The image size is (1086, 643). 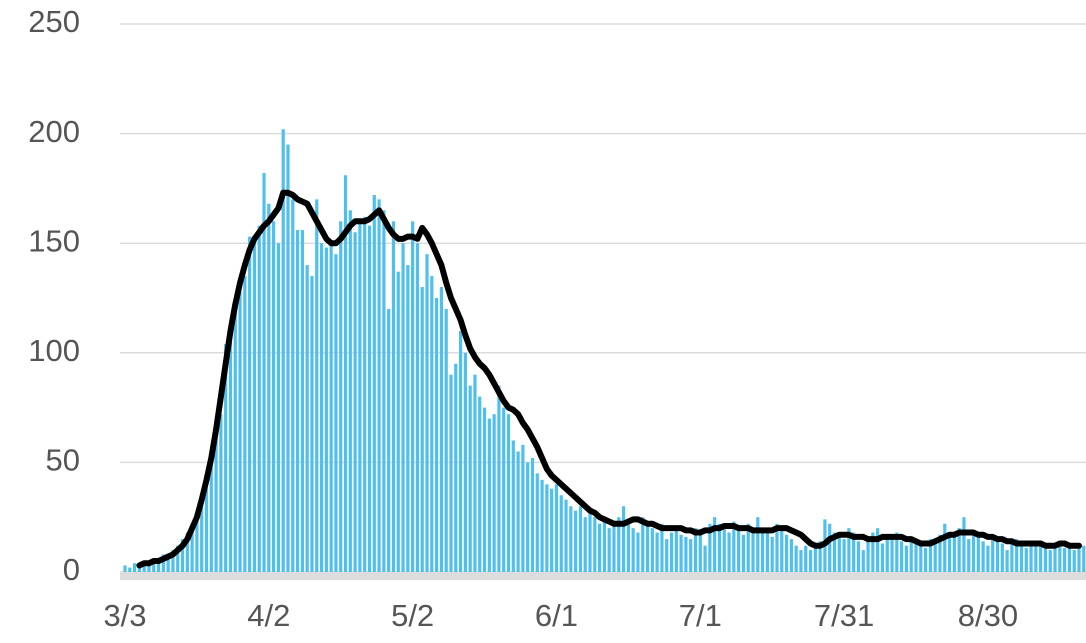 What do you see at coordinates (603, 576) in the screenshot?
I see `x-axis-strip` at bounding box center [603, 576].